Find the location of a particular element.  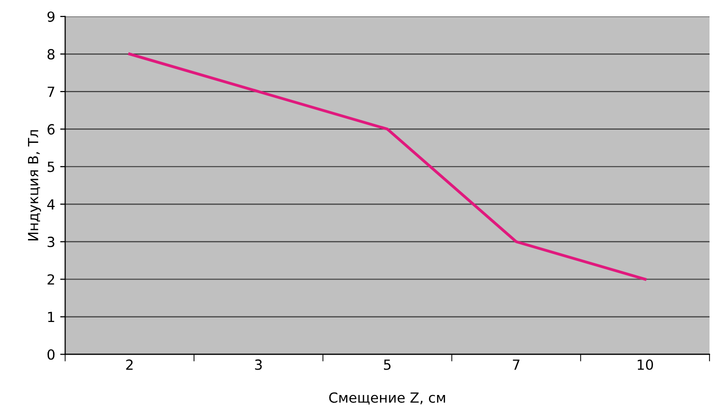

y-tick-label: 3 is located at coordinates (51, 242).